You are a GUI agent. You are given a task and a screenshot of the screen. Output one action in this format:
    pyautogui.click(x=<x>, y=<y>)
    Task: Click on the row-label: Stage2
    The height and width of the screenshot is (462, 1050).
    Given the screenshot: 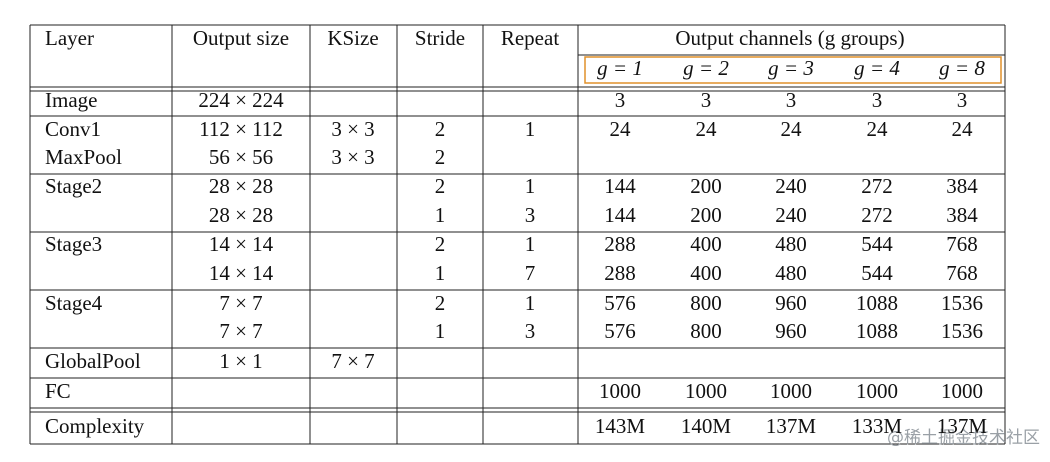 What is the action you would take?
    pyautogui.click(x=73, y=186)
    